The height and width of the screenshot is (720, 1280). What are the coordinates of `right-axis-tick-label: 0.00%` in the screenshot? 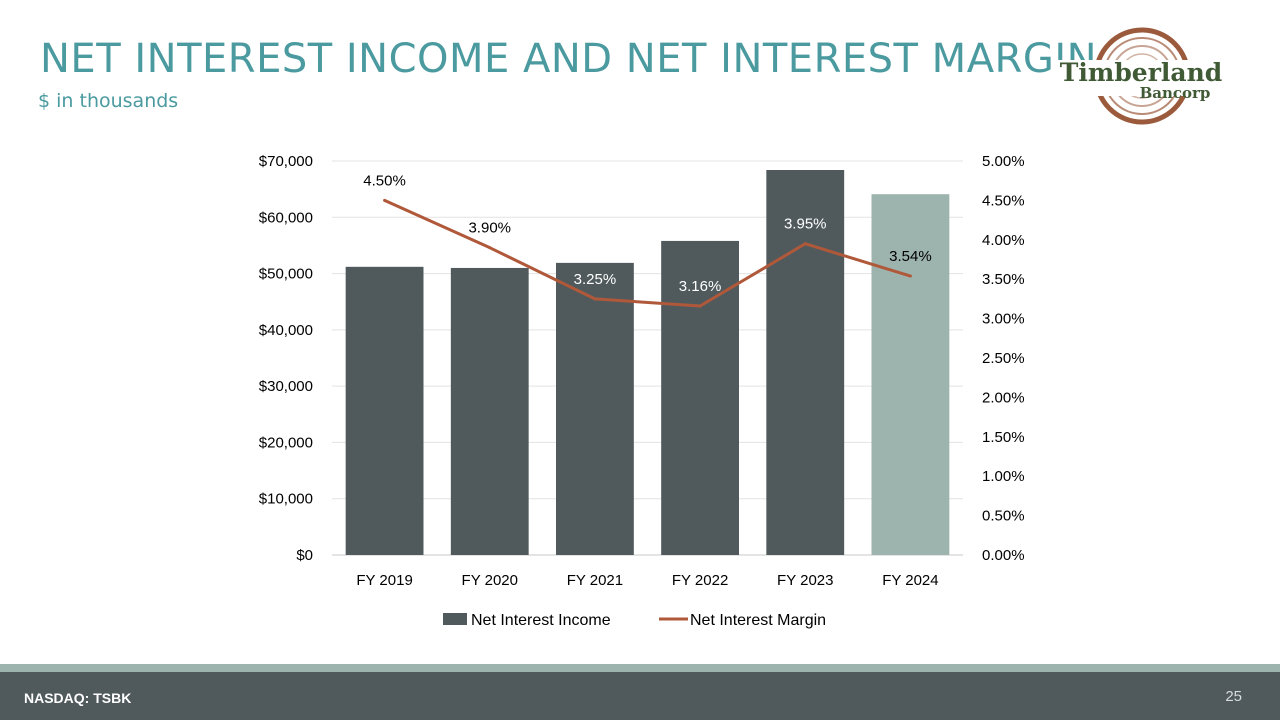 It's located at (1003, 555).